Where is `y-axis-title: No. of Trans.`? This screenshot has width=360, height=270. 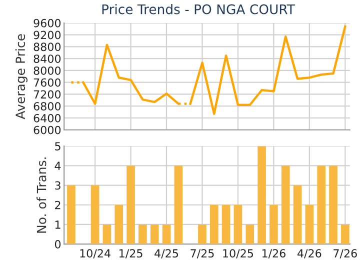
y-axis-title: No. of Trans. is located at coordinates (41, 195).